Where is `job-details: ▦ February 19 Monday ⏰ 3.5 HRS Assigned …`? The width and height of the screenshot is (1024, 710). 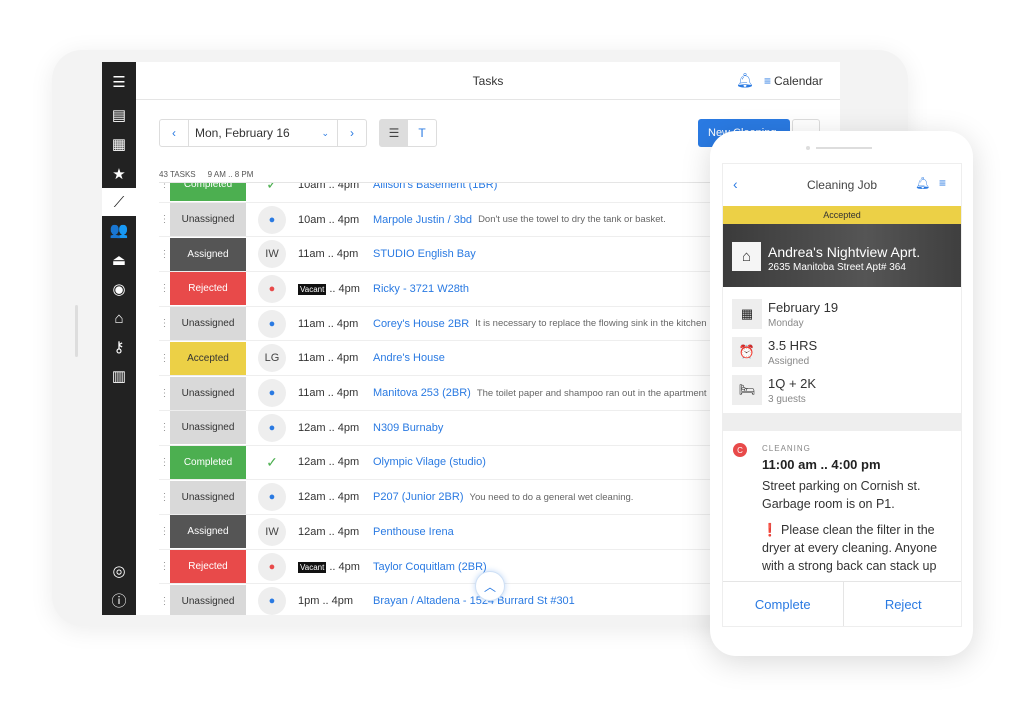
job-details: ▦ February 19 Monday ⏰ 3.5 HRS Assigned … is located at coordinates (842, 350).